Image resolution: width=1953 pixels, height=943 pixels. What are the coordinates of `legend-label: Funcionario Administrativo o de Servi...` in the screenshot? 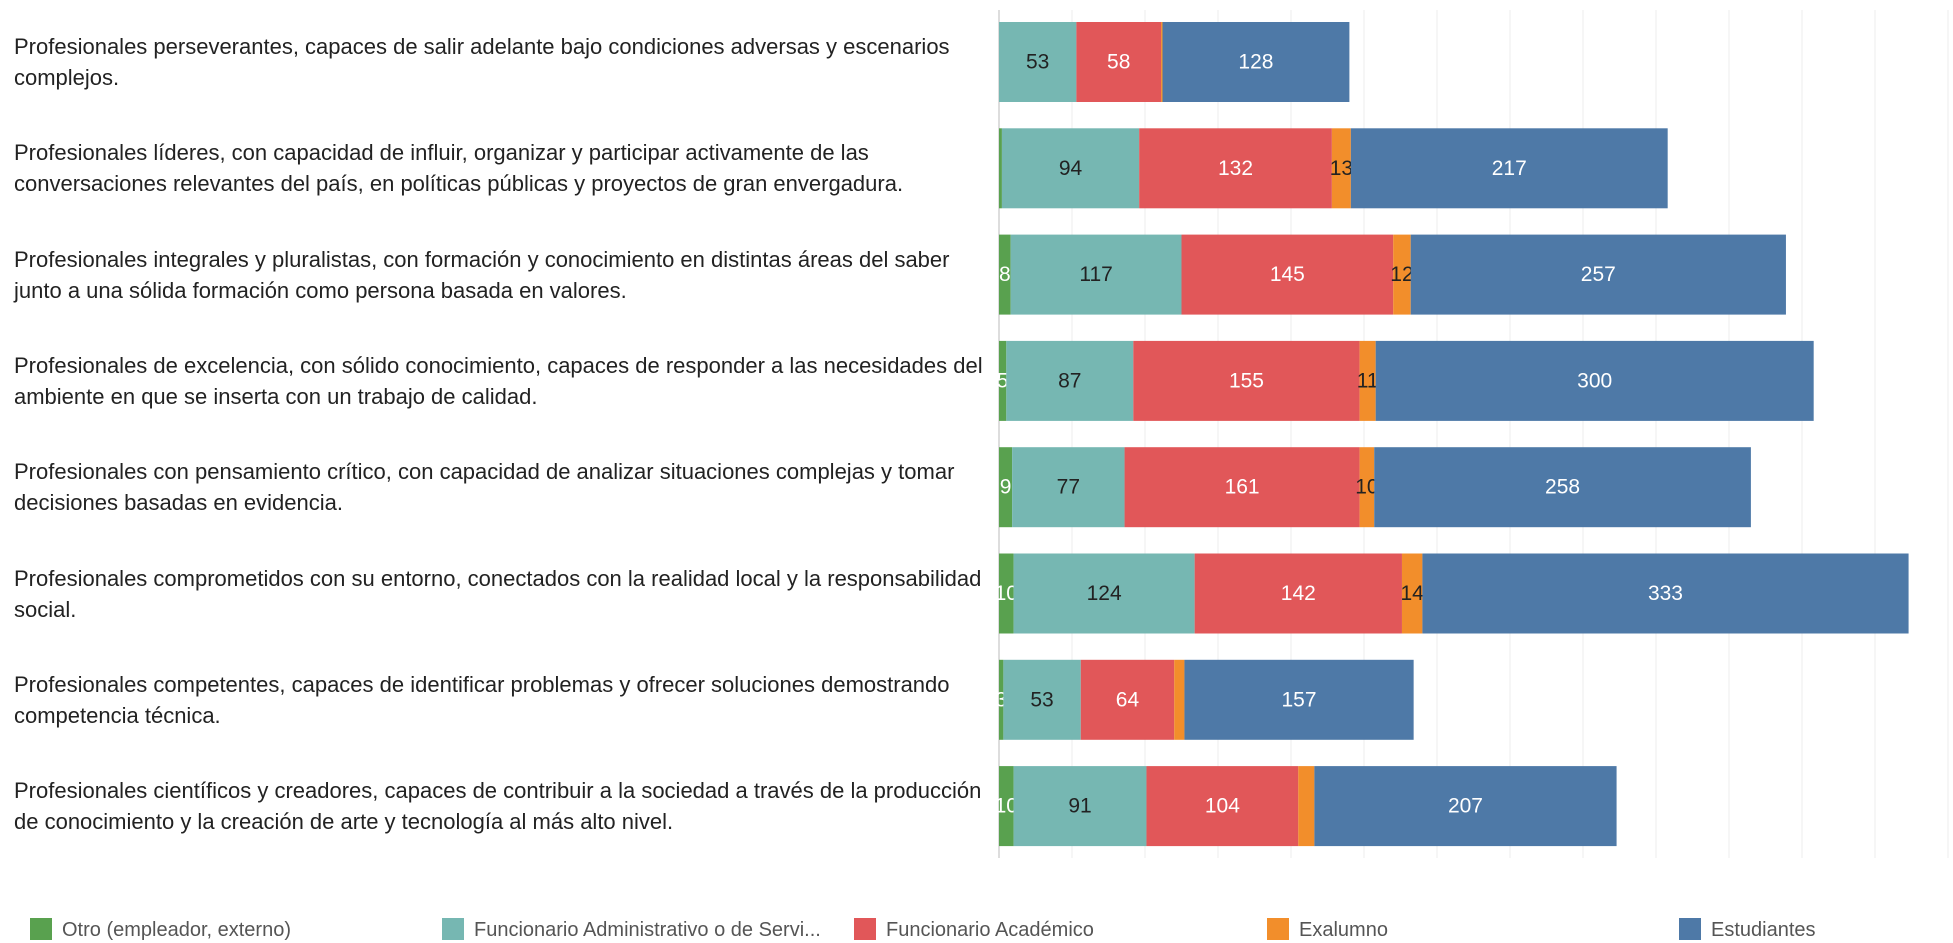 It's located at (647, 930).